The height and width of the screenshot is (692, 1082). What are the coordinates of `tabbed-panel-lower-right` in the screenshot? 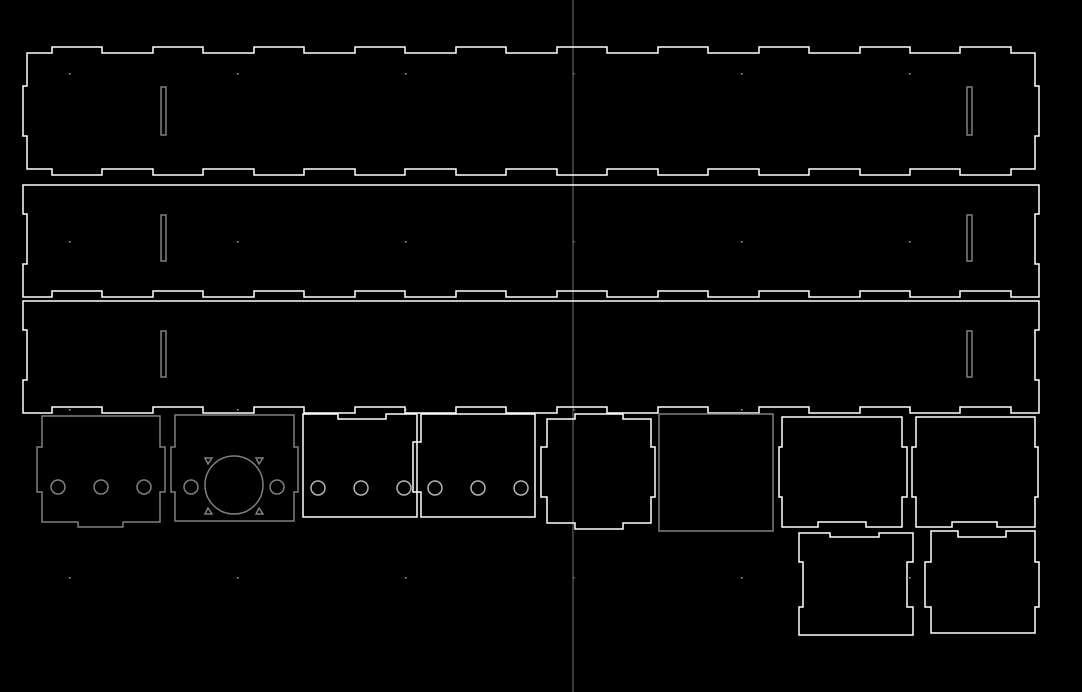 It's located at (982, 582).